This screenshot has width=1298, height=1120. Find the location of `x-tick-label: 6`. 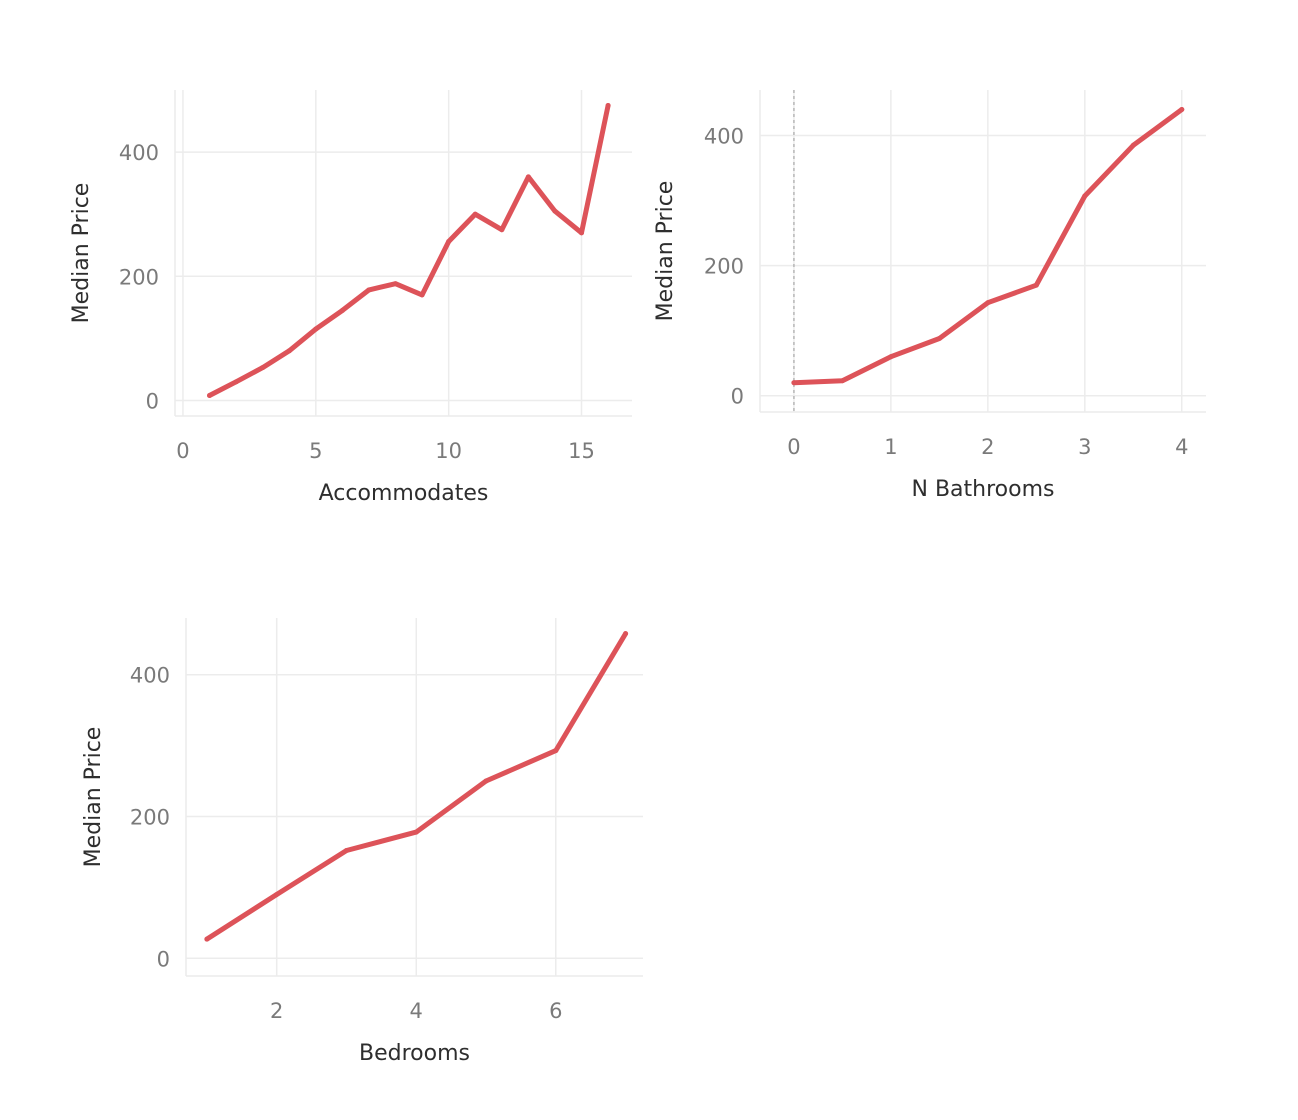

x-tick-label: 6 is located at coordinates (555, 1011).